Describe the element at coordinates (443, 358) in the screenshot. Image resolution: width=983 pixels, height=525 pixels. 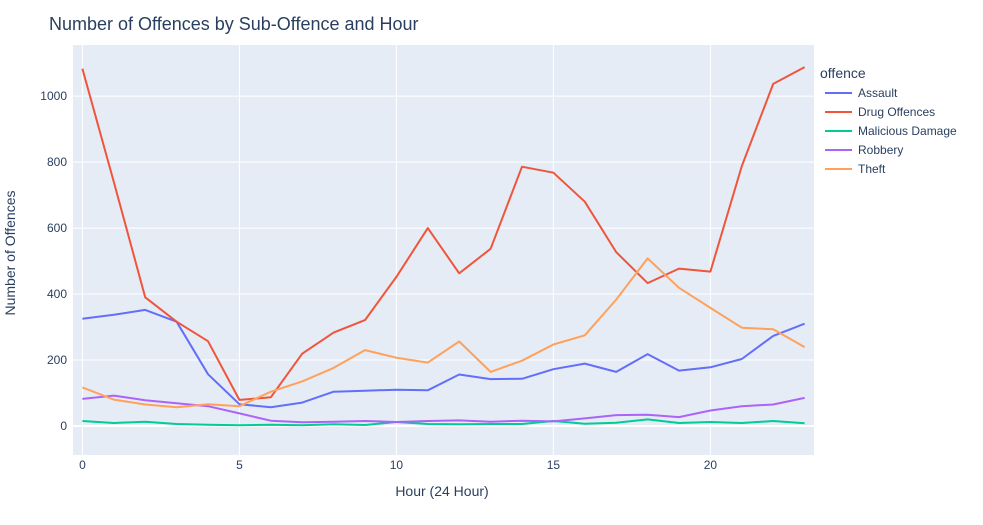
I see `series-line-assault` at that location.